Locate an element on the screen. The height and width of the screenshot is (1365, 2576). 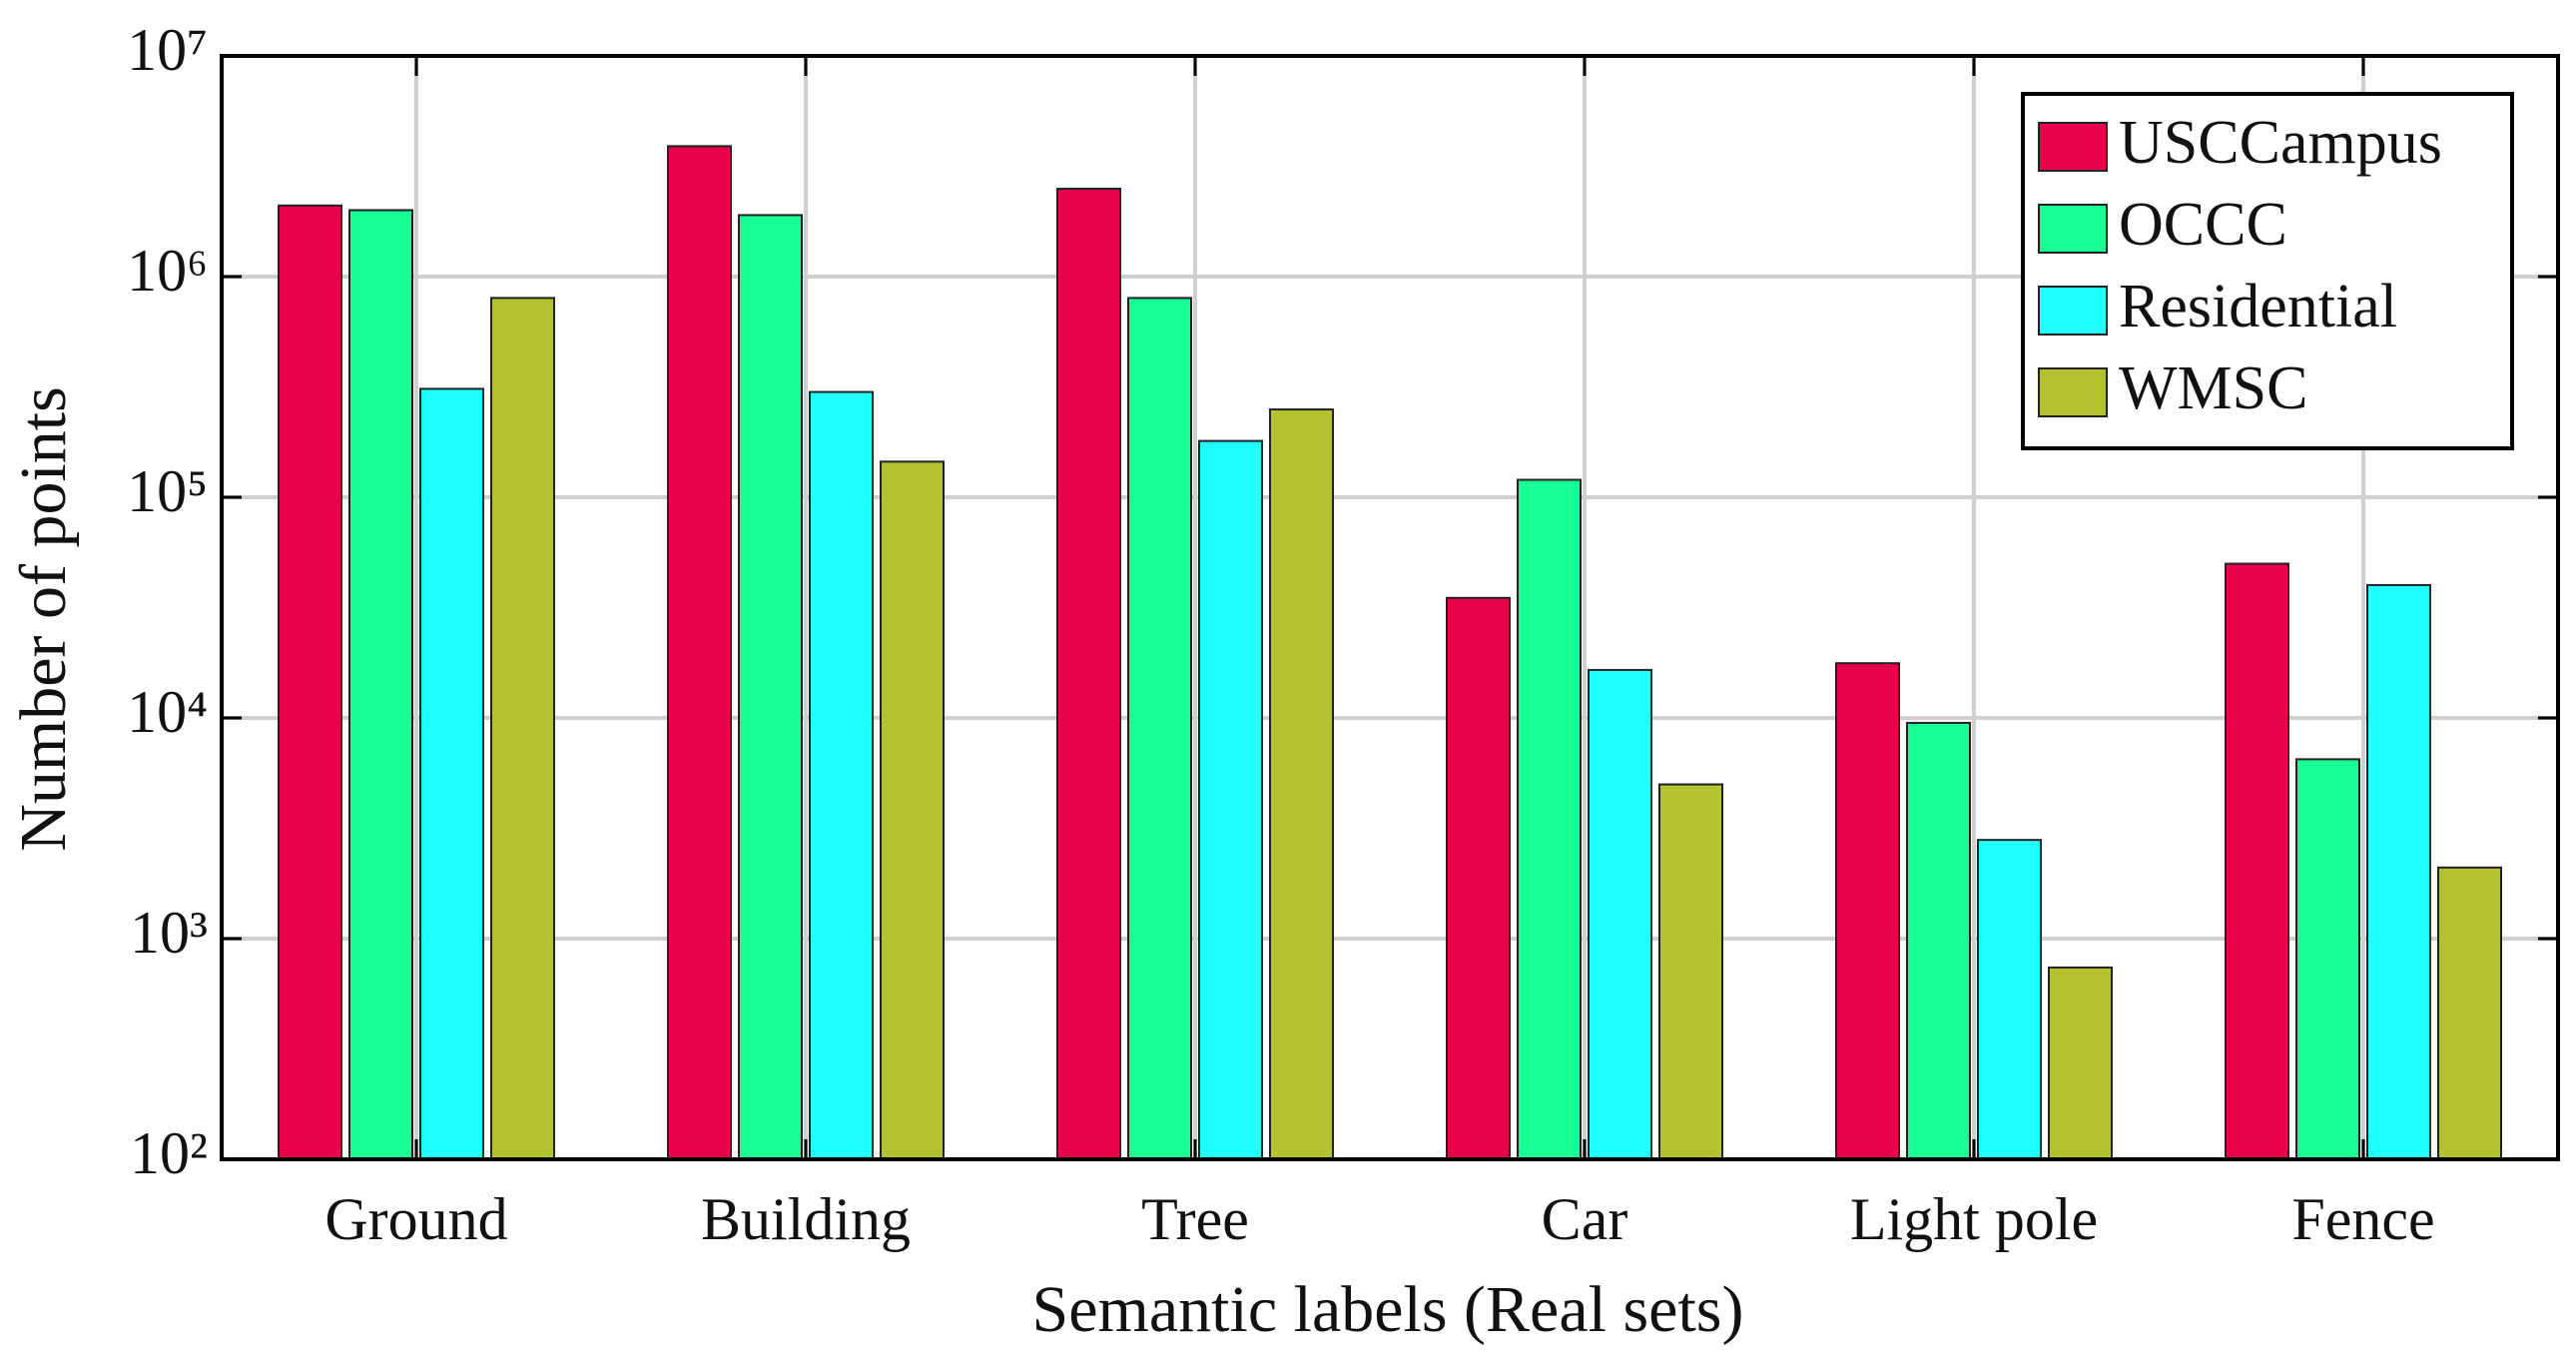
legend-label: WMSC is located at coordinates (2213, 388).